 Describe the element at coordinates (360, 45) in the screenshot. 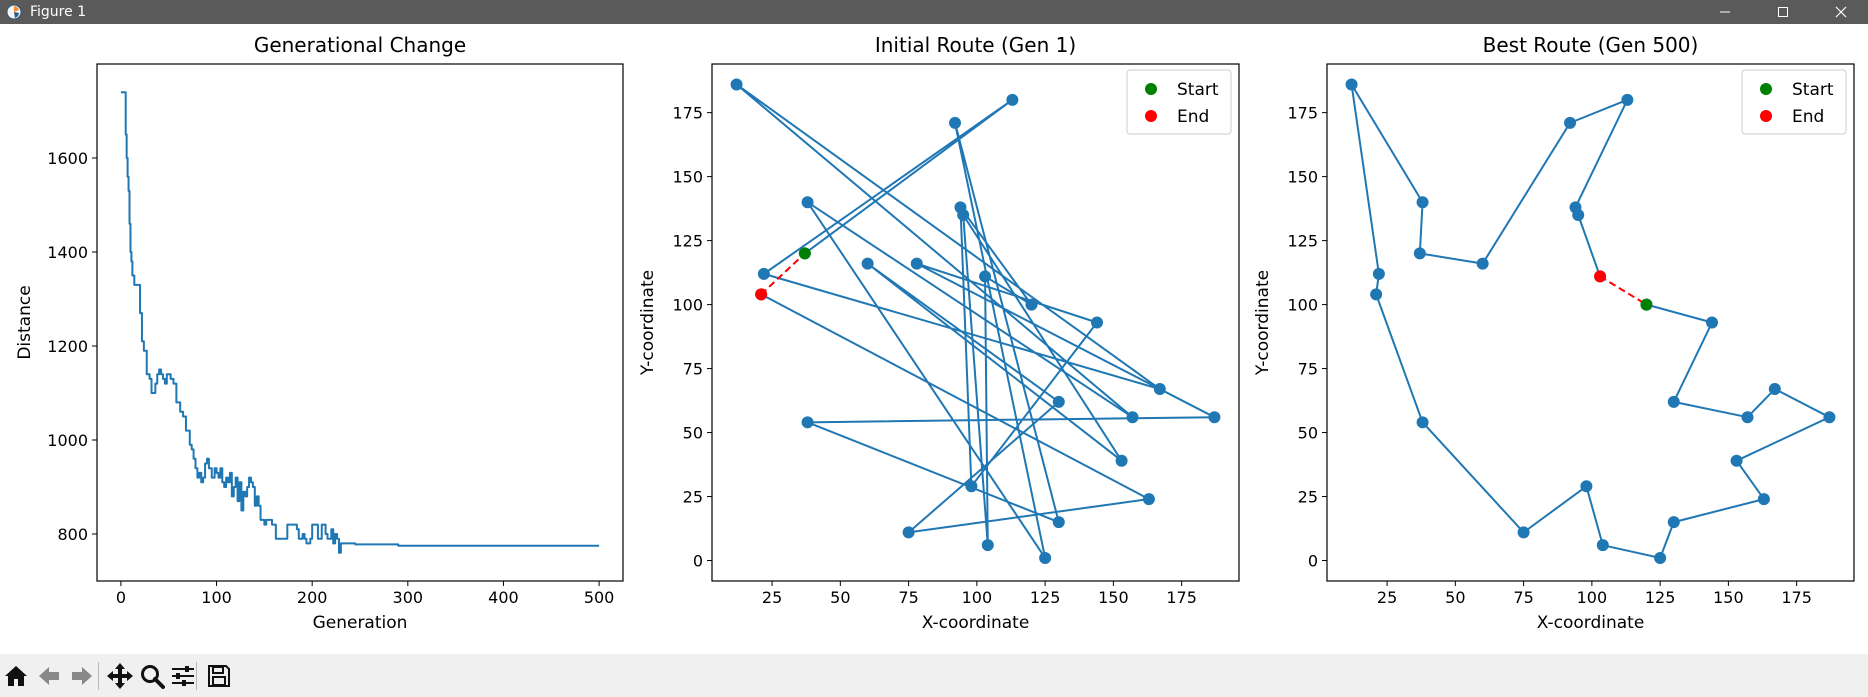

I see `chart-title: Generational Change` at that location.